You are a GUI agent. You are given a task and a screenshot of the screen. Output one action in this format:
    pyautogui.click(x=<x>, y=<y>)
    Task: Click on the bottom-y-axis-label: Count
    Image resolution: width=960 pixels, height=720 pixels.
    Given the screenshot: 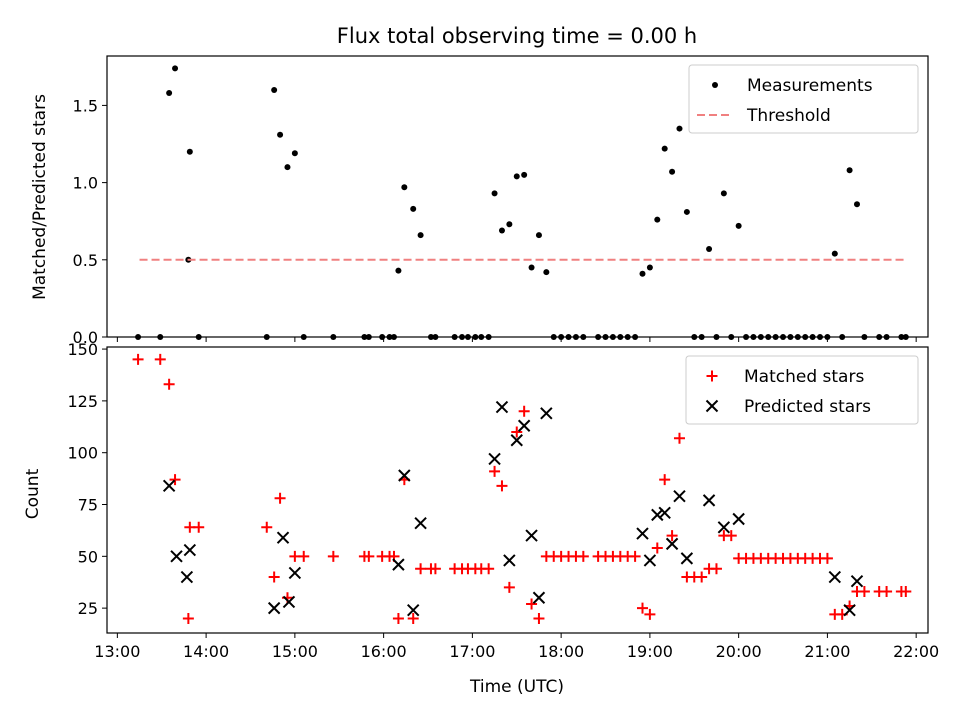 What is the action you would take?
    pyautogui.click(x=33, y=493)
    